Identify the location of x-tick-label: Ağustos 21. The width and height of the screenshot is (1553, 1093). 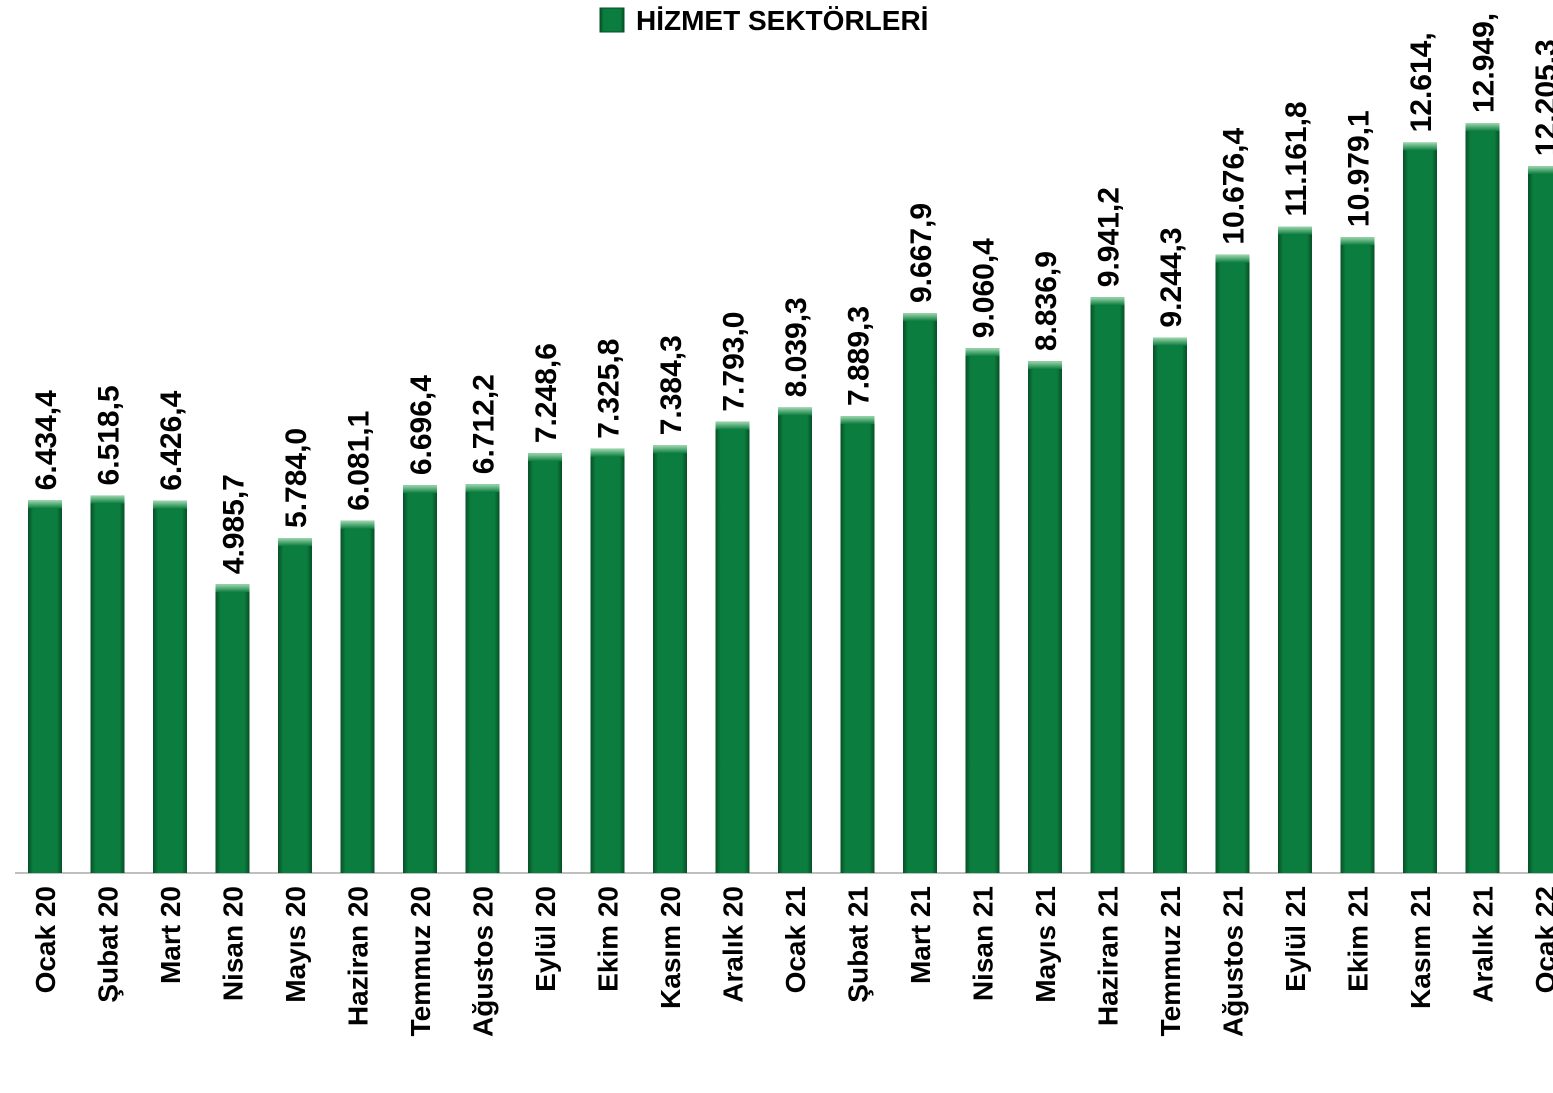
(1233, 961).